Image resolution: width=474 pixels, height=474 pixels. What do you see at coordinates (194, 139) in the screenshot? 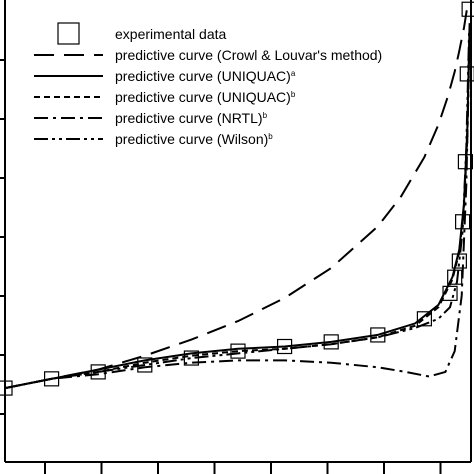
I see `legend-label: predictive curve (Wilson)b` at bounding box center [194, 139].